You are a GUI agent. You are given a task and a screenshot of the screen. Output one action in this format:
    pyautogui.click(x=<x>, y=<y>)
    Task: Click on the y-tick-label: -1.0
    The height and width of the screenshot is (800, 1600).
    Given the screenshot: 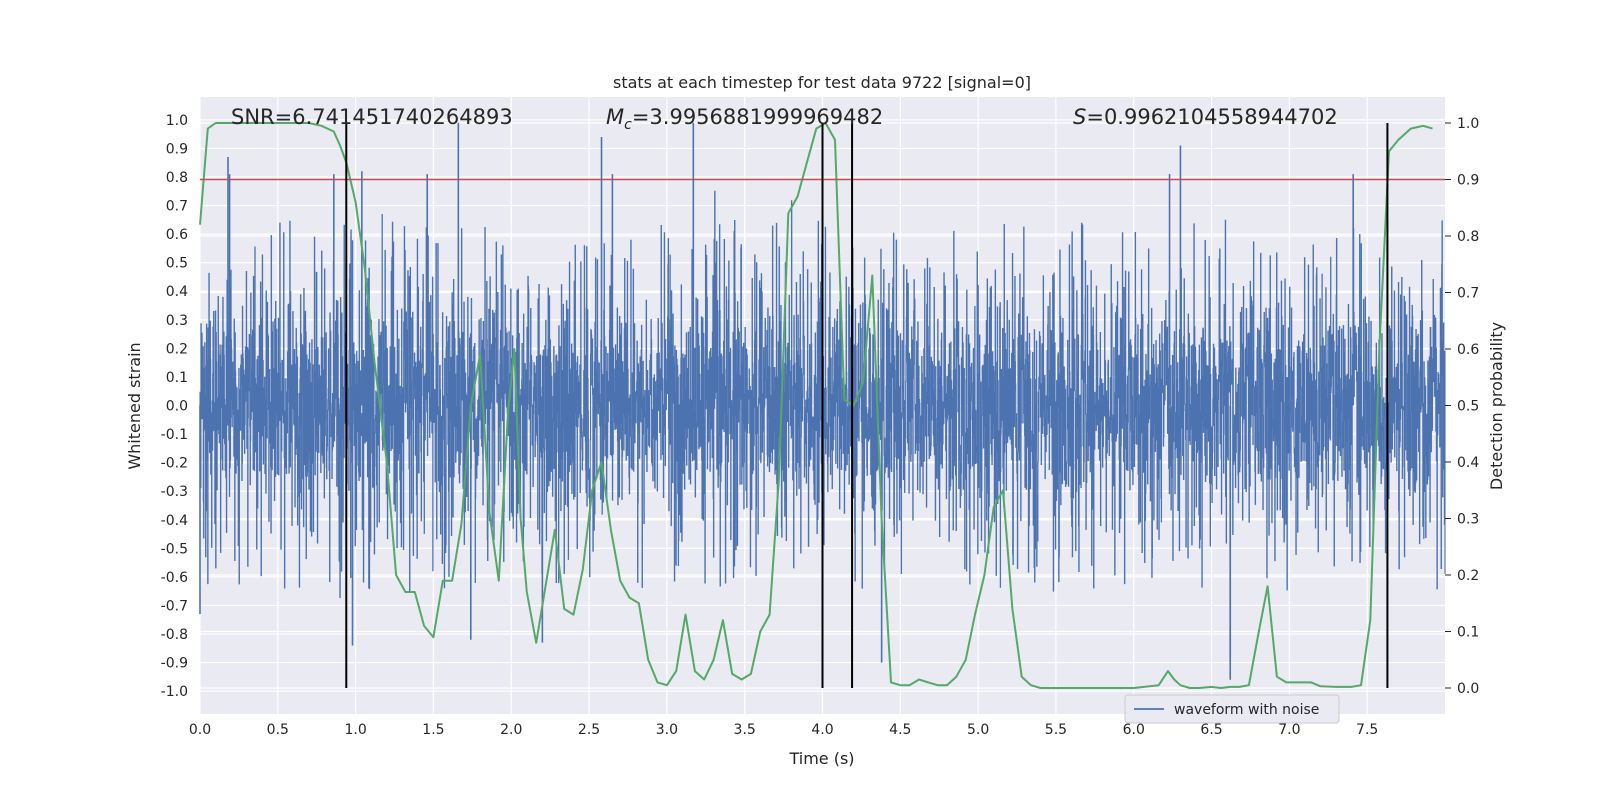 What is the action you would take?
    pyautogui.click(x=174, y=692)
    